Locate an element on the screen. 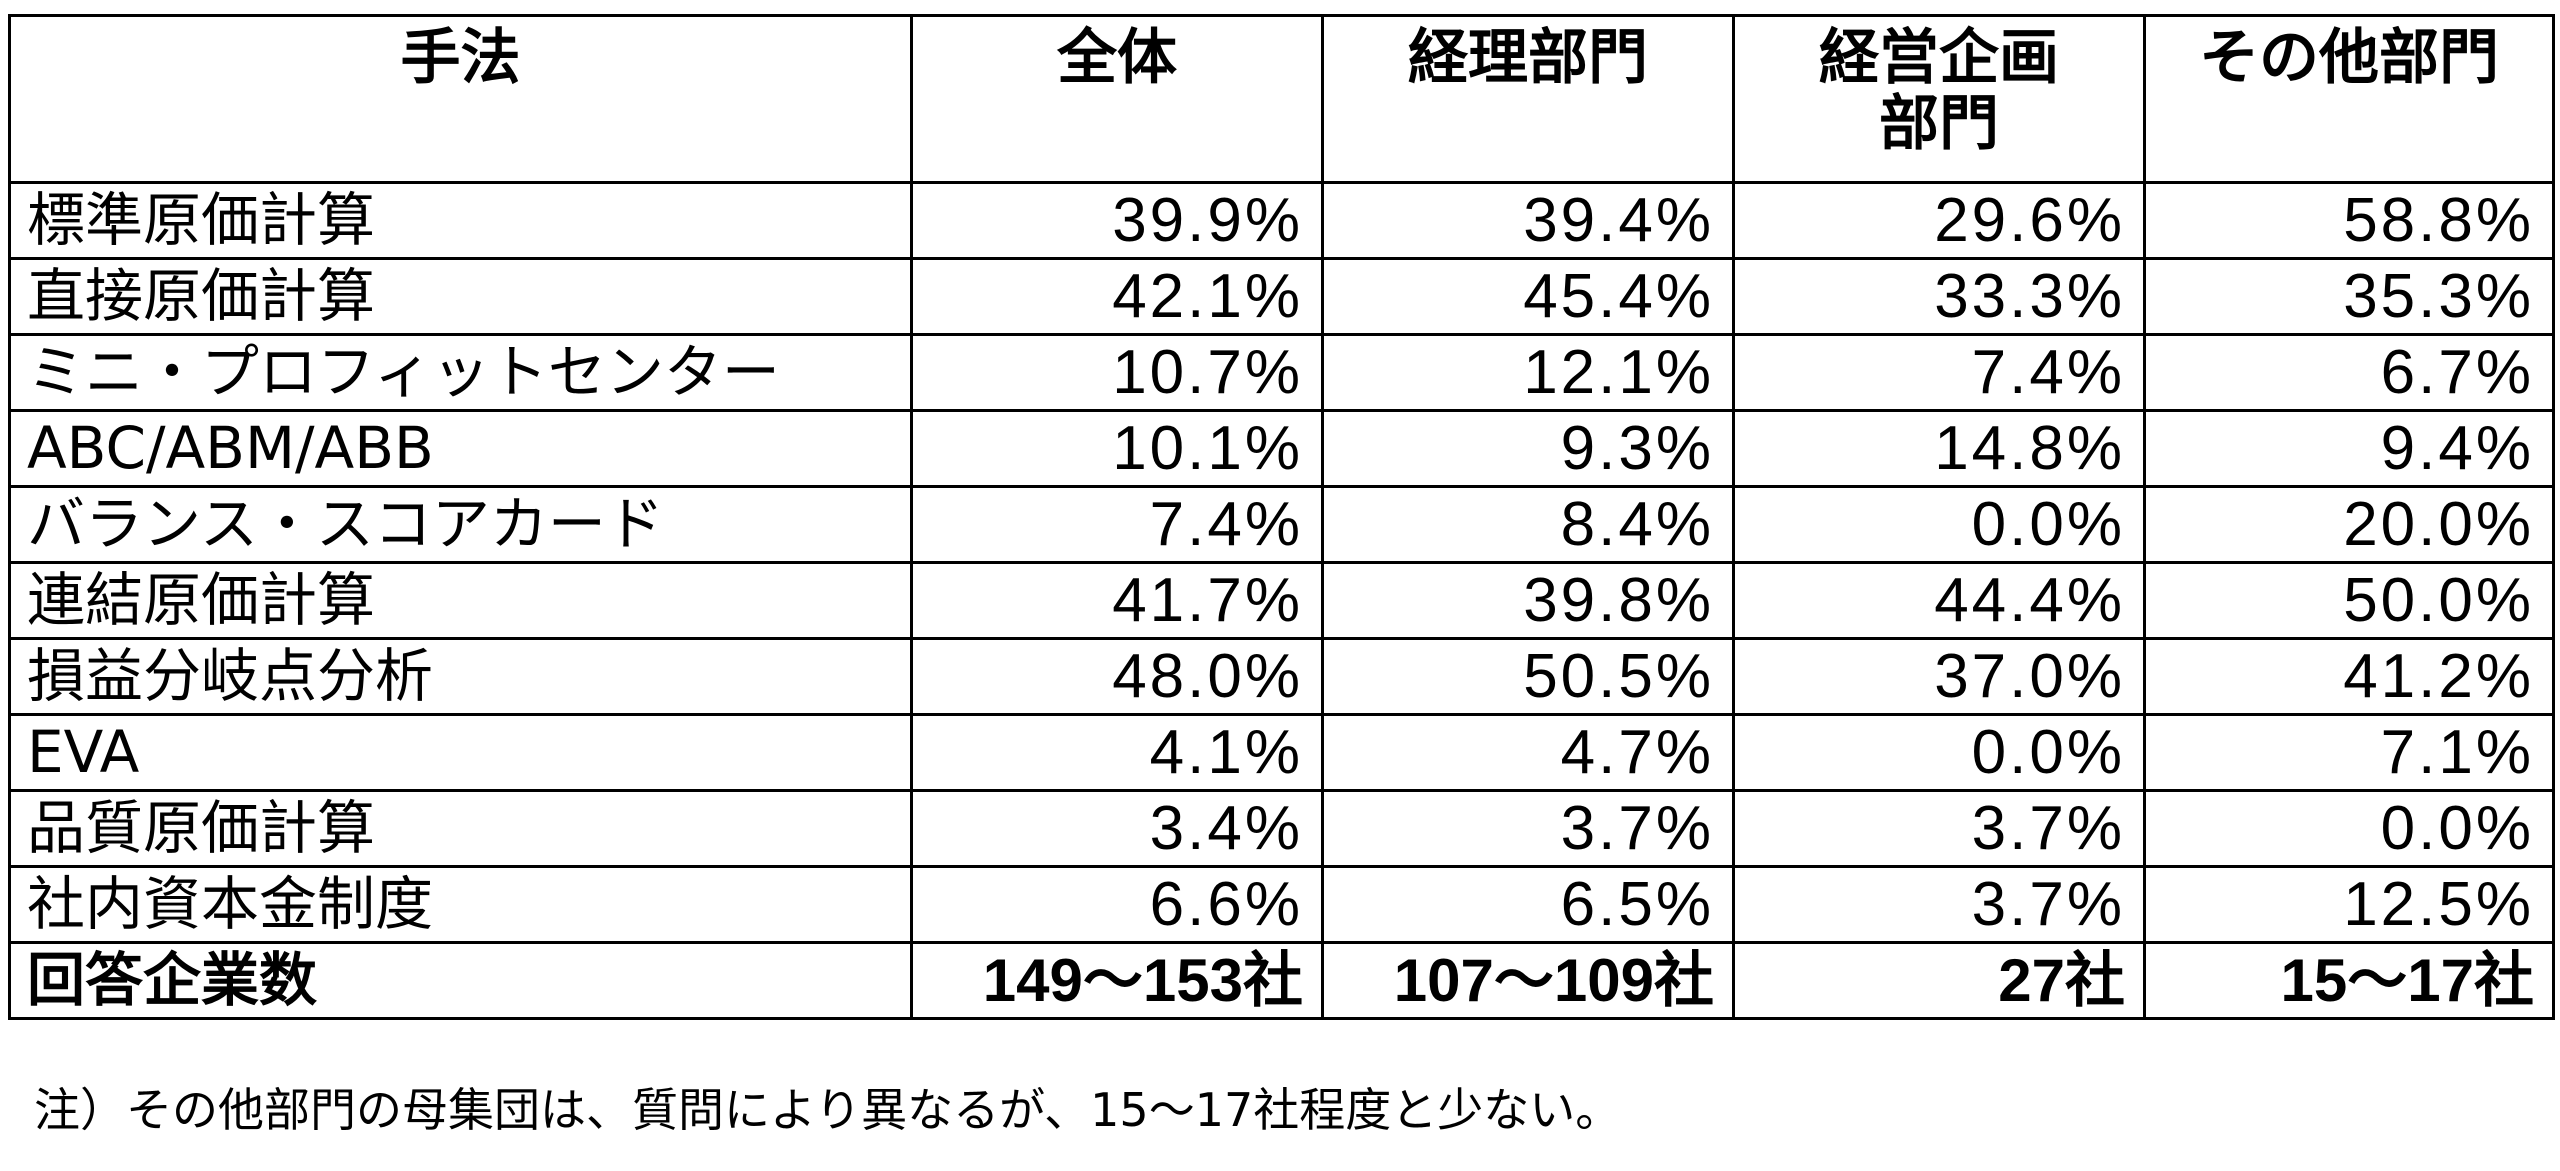 Image resolution: width=2560 pixels, height=1171 pixels. cell-method: 連結原価計算 is located at coordinates (460, 600).